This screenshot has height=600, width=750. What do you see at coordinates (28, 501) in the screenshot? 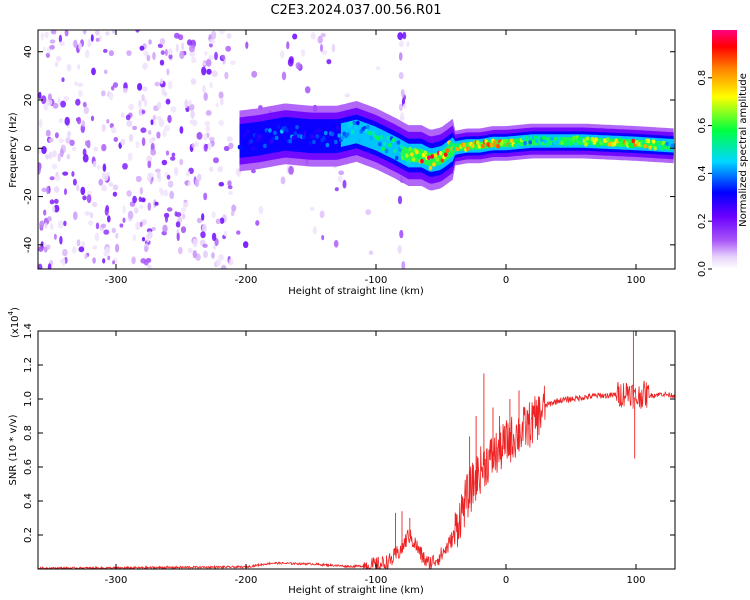
I see `y-tick-label: 0.4` at bounding box center [28, 501].